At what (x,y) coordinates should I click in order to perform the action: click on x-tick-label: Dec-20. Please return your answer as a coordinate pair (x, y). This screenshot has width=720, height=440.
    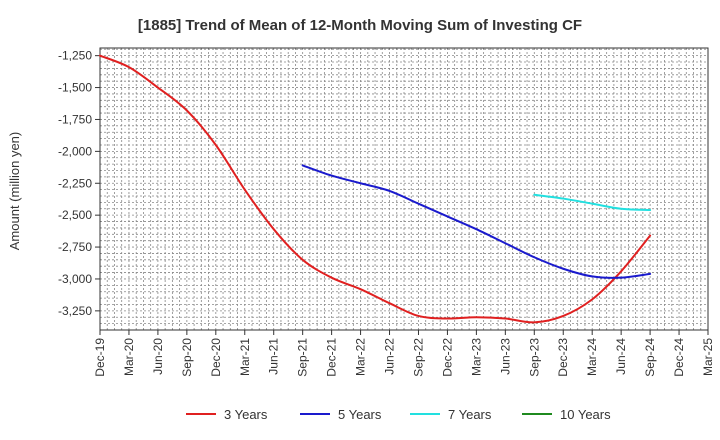
    Looking at the image, I should click on (216, 357).